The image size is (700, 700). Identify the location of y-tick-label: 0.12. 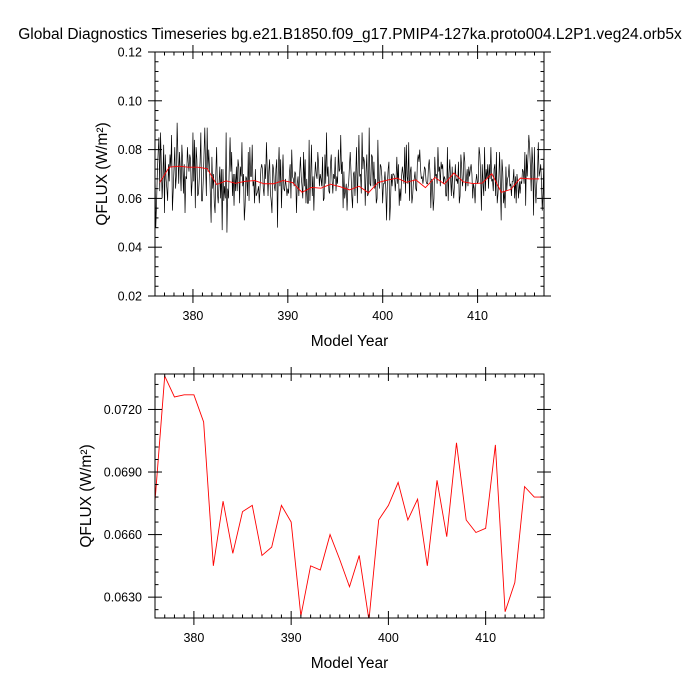
(130, 53).